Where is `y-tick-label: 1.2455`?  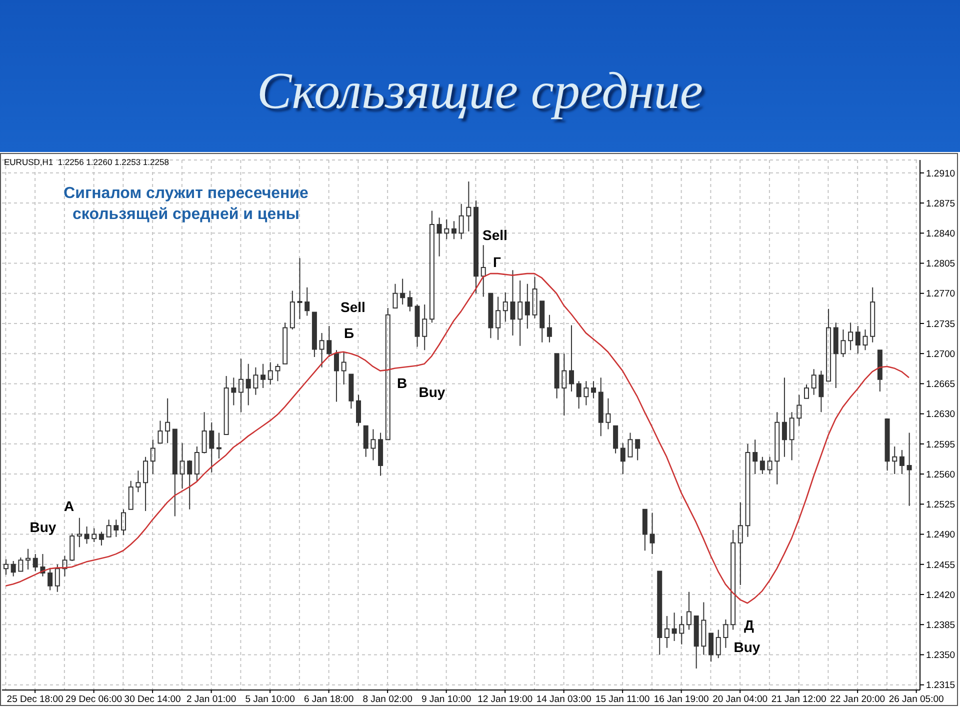 y-tick-label: 1.2455 is located at coordinates (941, 565).